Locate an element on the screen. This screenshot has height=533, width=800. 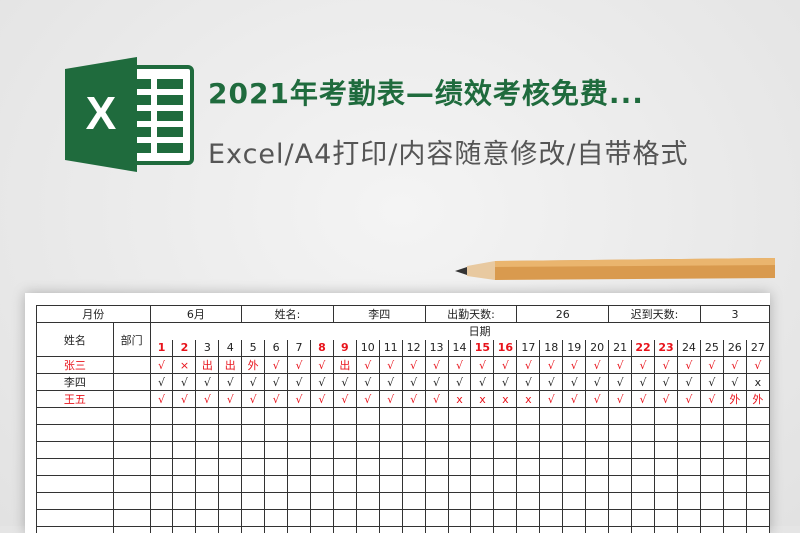
day-3: 3 is located at coordinates (207, 348).